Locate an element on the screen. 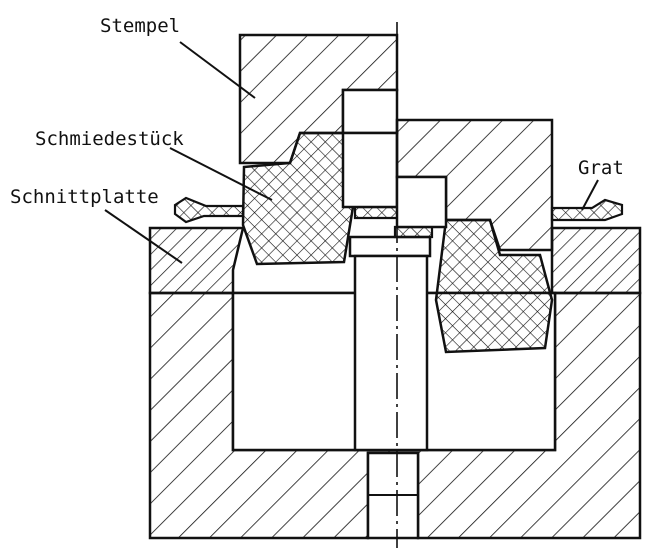  label-stempel: Stempel is located at coordinates (140, 26).